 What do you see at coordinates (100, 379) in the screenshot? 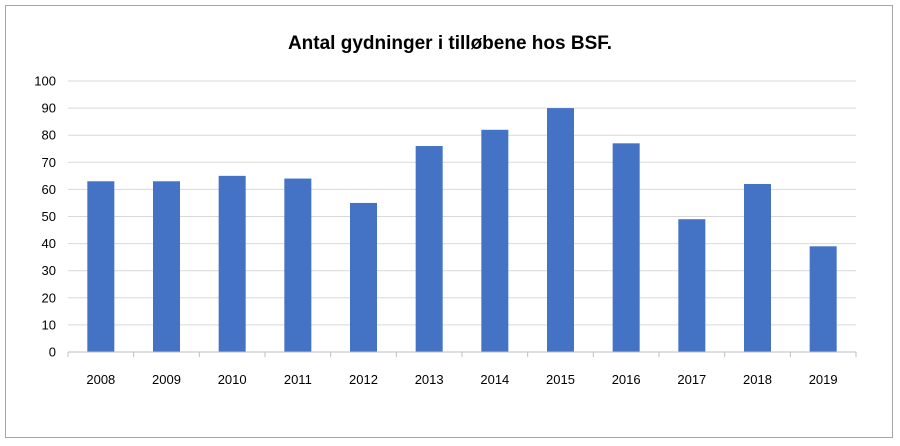
I see `x-tick-label: 2008` at bounding box center [100, 379].